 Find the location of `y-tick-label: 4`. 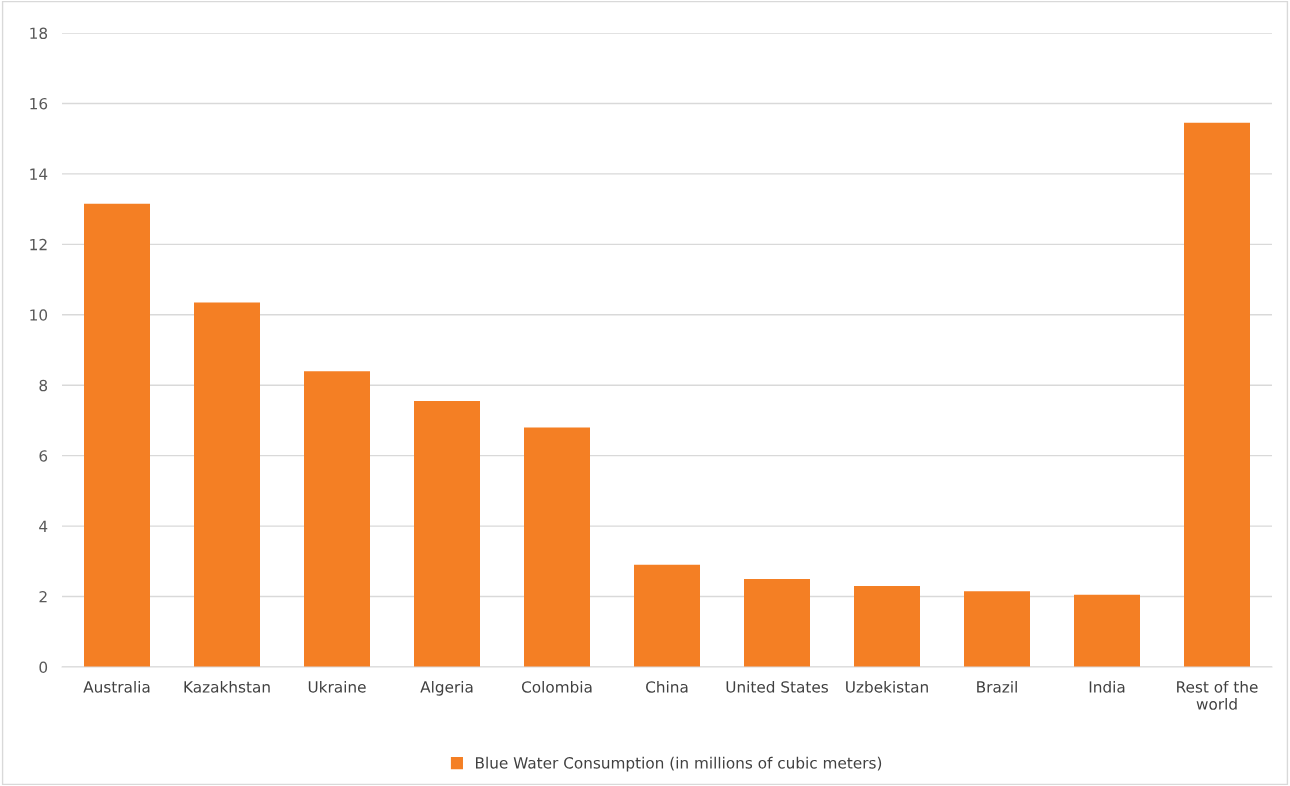

y-tick-label: 4 is located at coordinates (43, 526).